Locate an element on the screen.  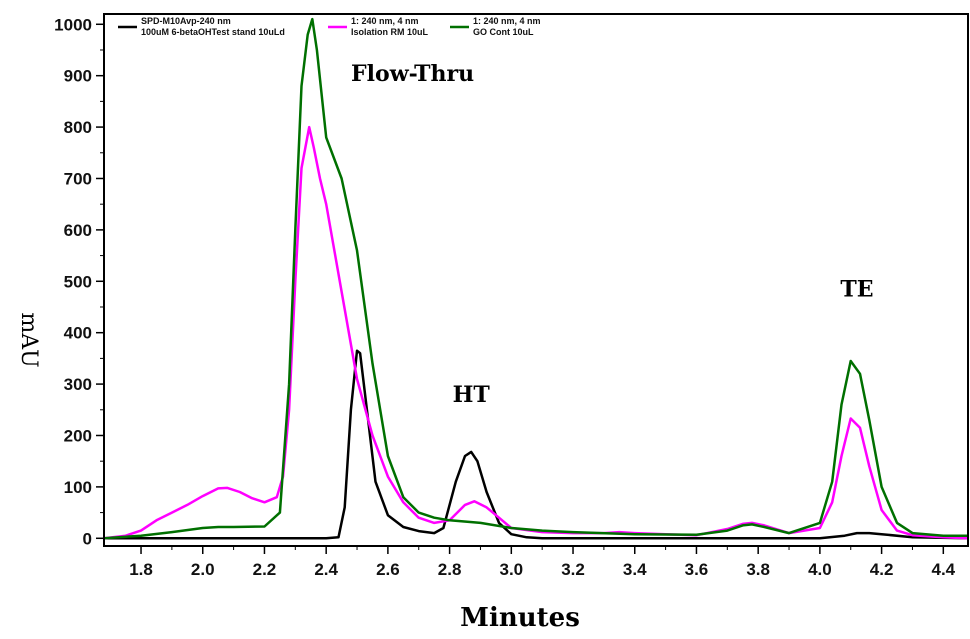
y-tick-label: 0 is located at coordinates (87, 538).